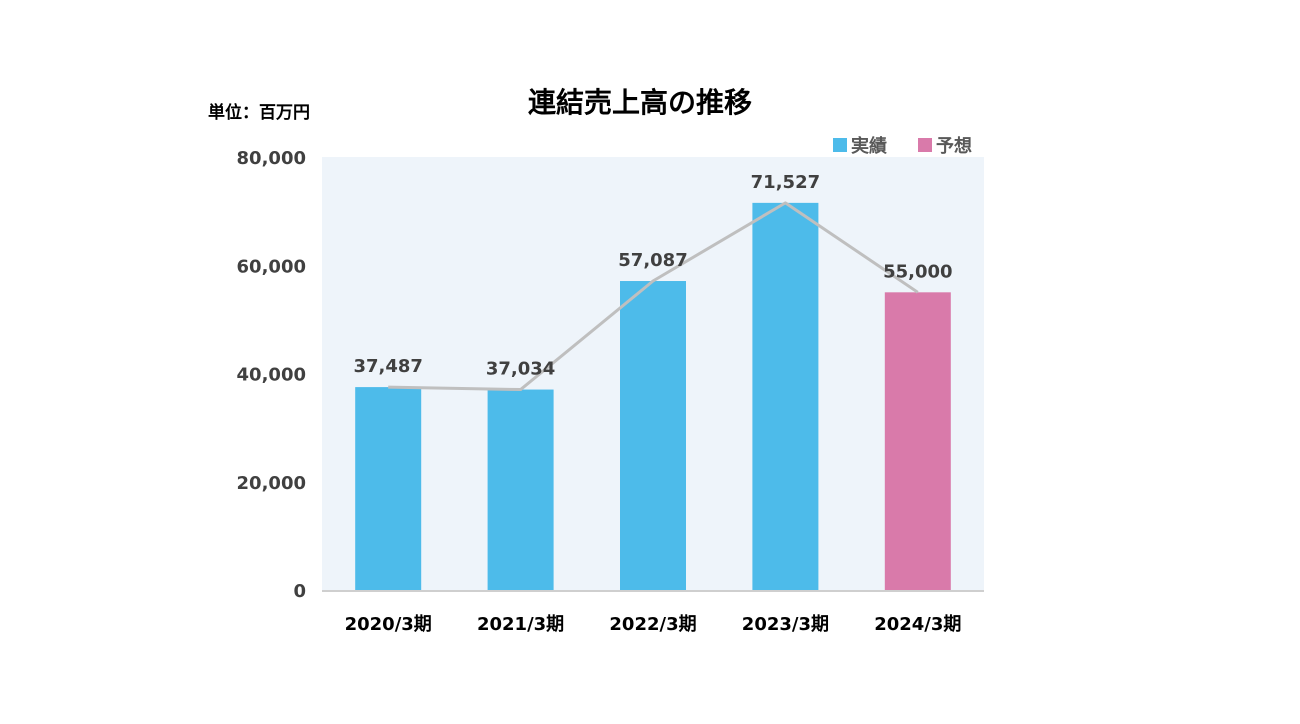  What do you see at coordinates (917, 624) in the screenshot?
I see `x-tick-label: 2024/3期` at bounding box center [917, 624].